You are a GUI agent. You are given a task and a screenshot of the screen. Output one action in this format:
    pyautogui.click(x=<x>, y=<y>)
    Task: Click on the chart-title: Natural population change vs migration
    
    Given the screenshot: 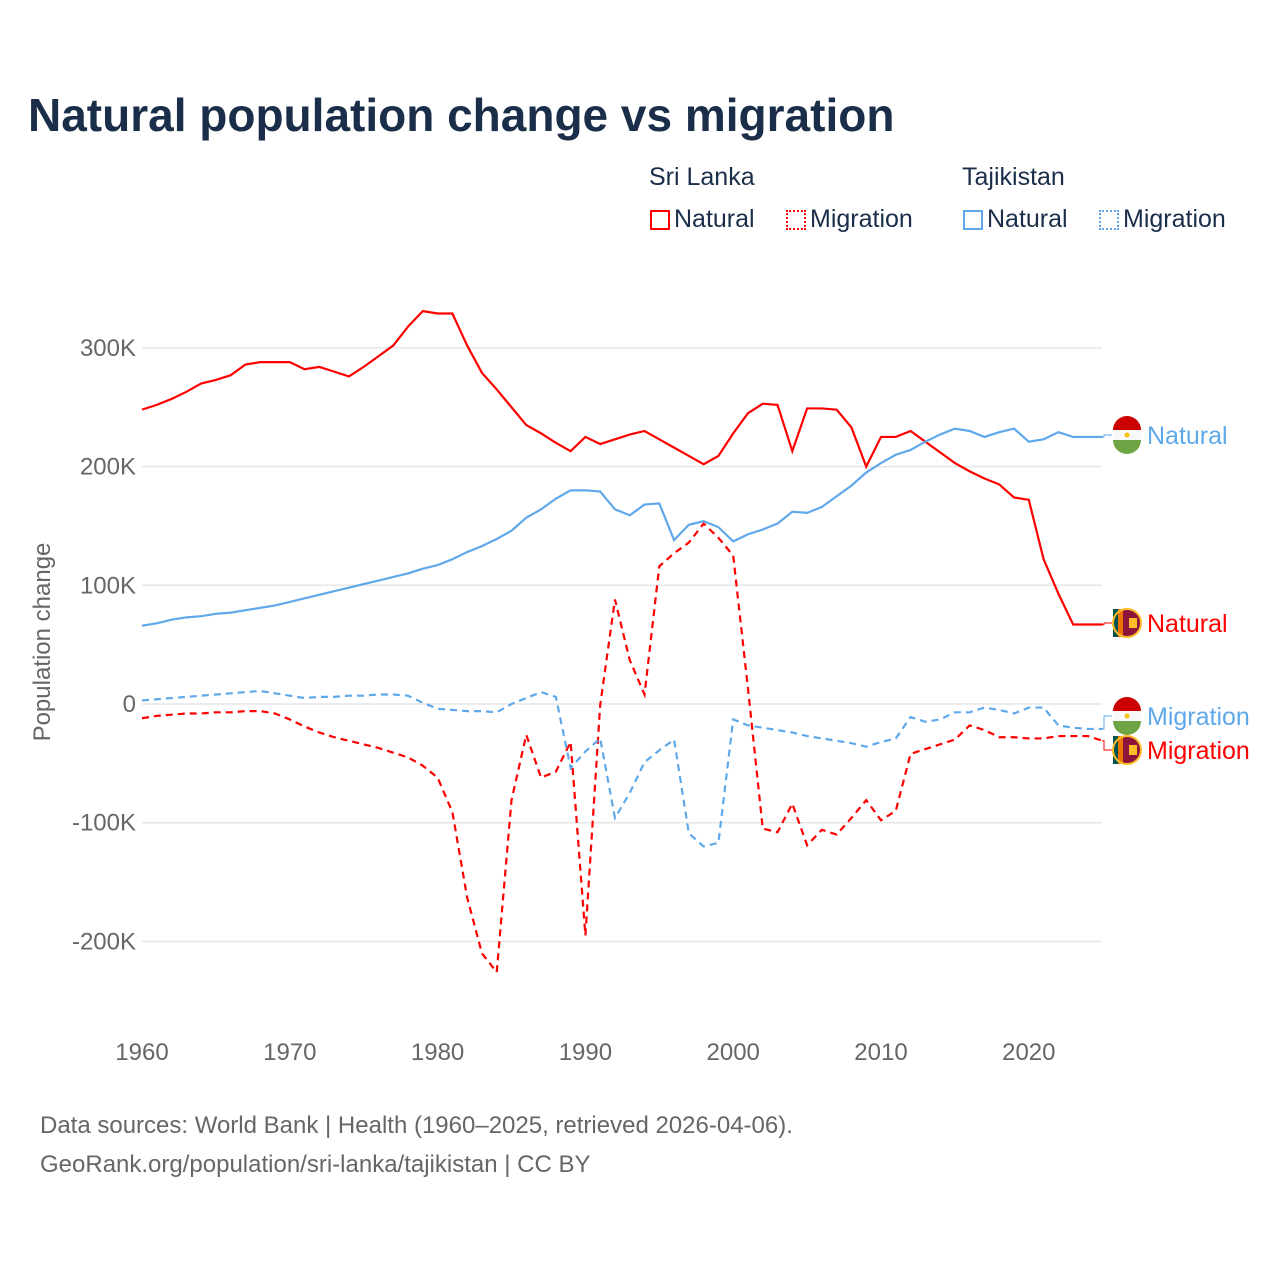 What is the action you would take?
    pyautogui.click(x=461, y=115)
    